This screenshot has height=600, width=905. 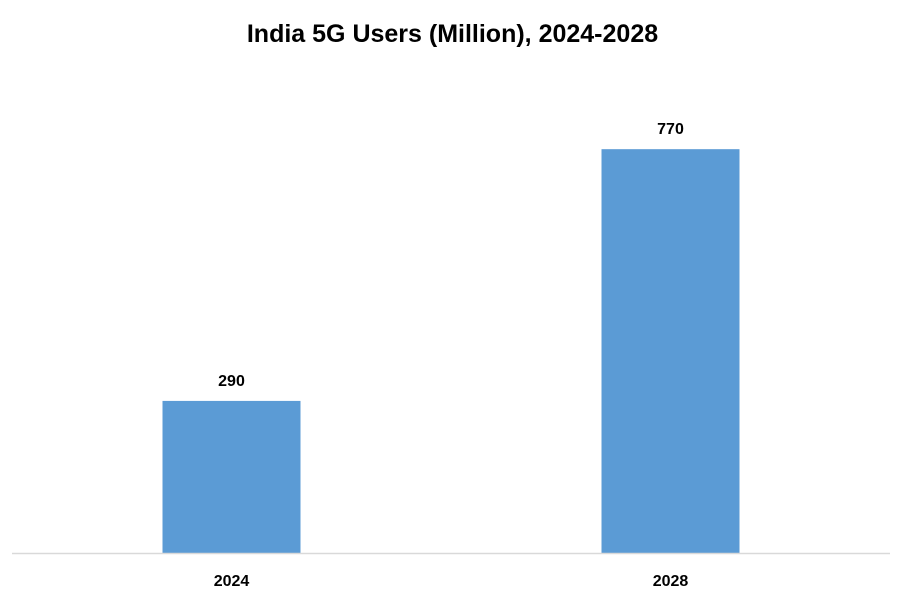 What do you see at coordinates (231, 476) in the screenshot?
I see `bar-2024` at bounding box center [231, 476].